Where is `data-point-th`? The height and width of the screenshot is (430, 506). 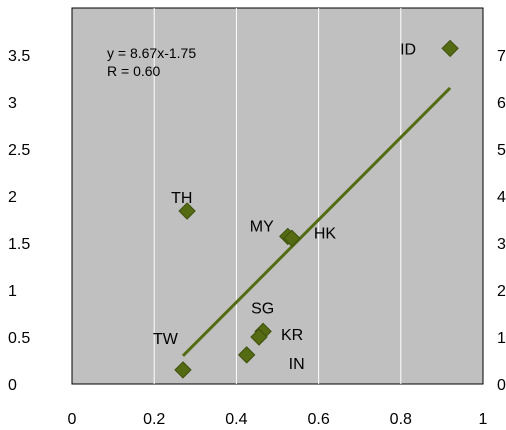
data-point-th is located at coordinates (187, 211).